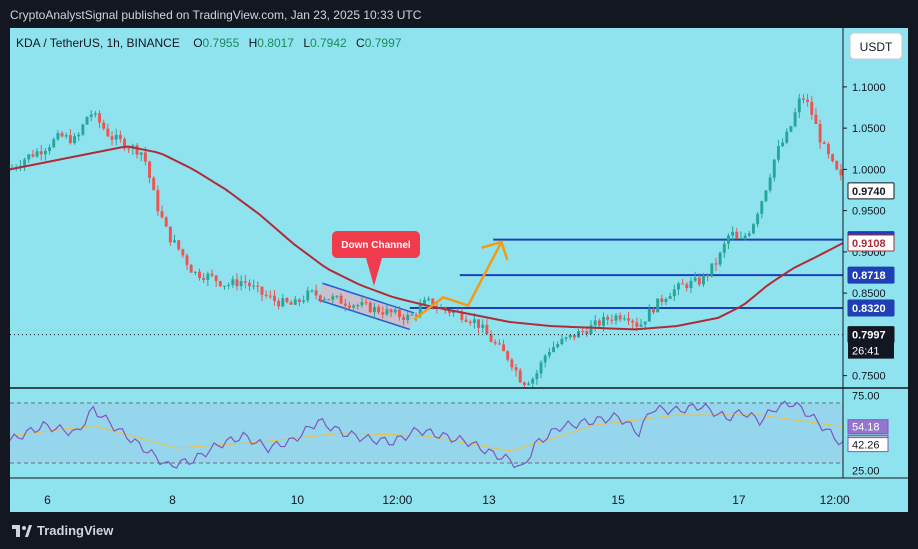 The image size is (918, 549). I want to click on price-tick-label: 0.8500, so click(869, 294).